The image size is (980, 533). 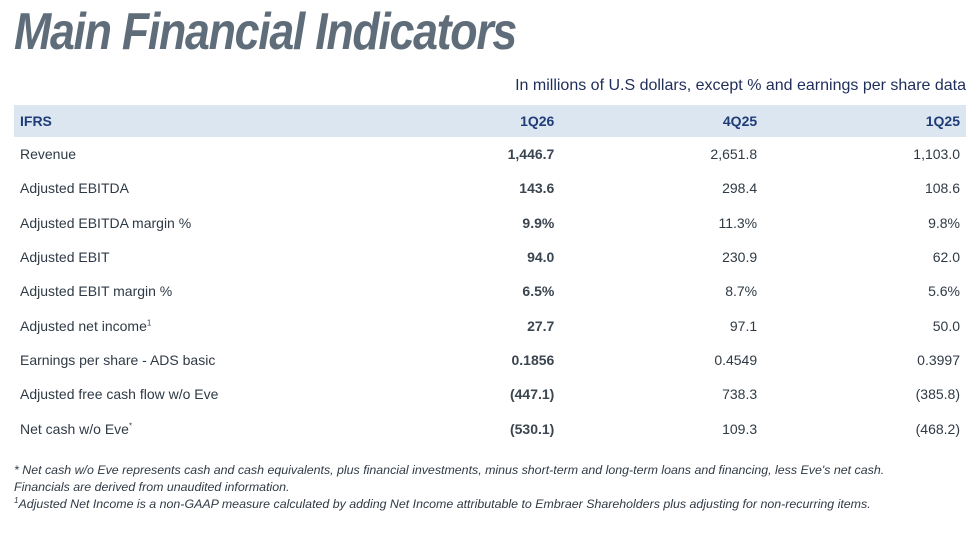 What do you see at coordinates (36, 121) in the screenshot?
I see `header-ifrs: IFRS` at bounding box center [36, 121].